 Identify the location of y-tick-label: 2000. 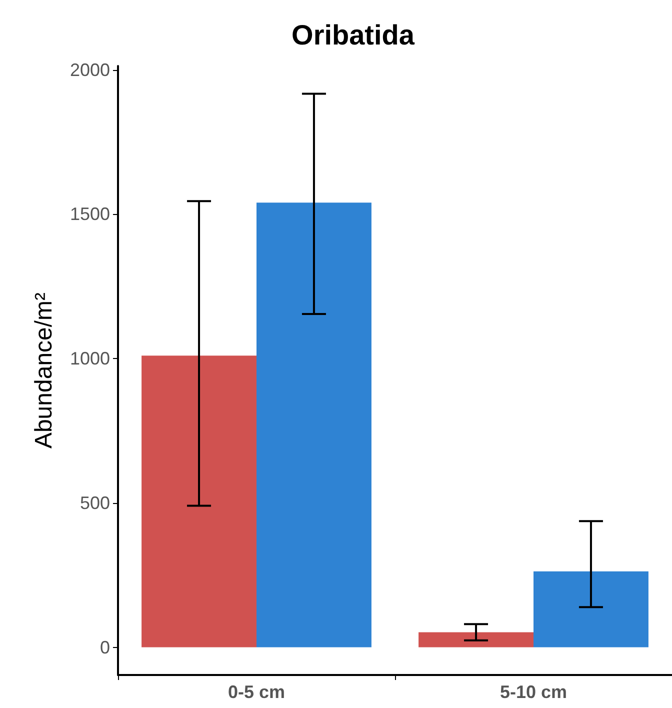
(90, 70).